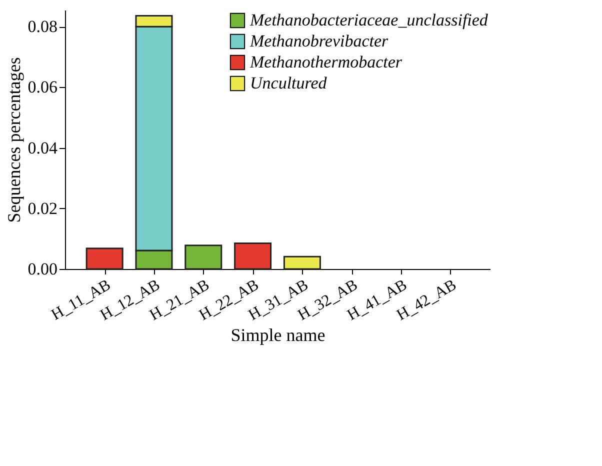 The height and width of the screenshot is (466, 602). I want to click on y-tick-label: 0.02, so click(43, 208).